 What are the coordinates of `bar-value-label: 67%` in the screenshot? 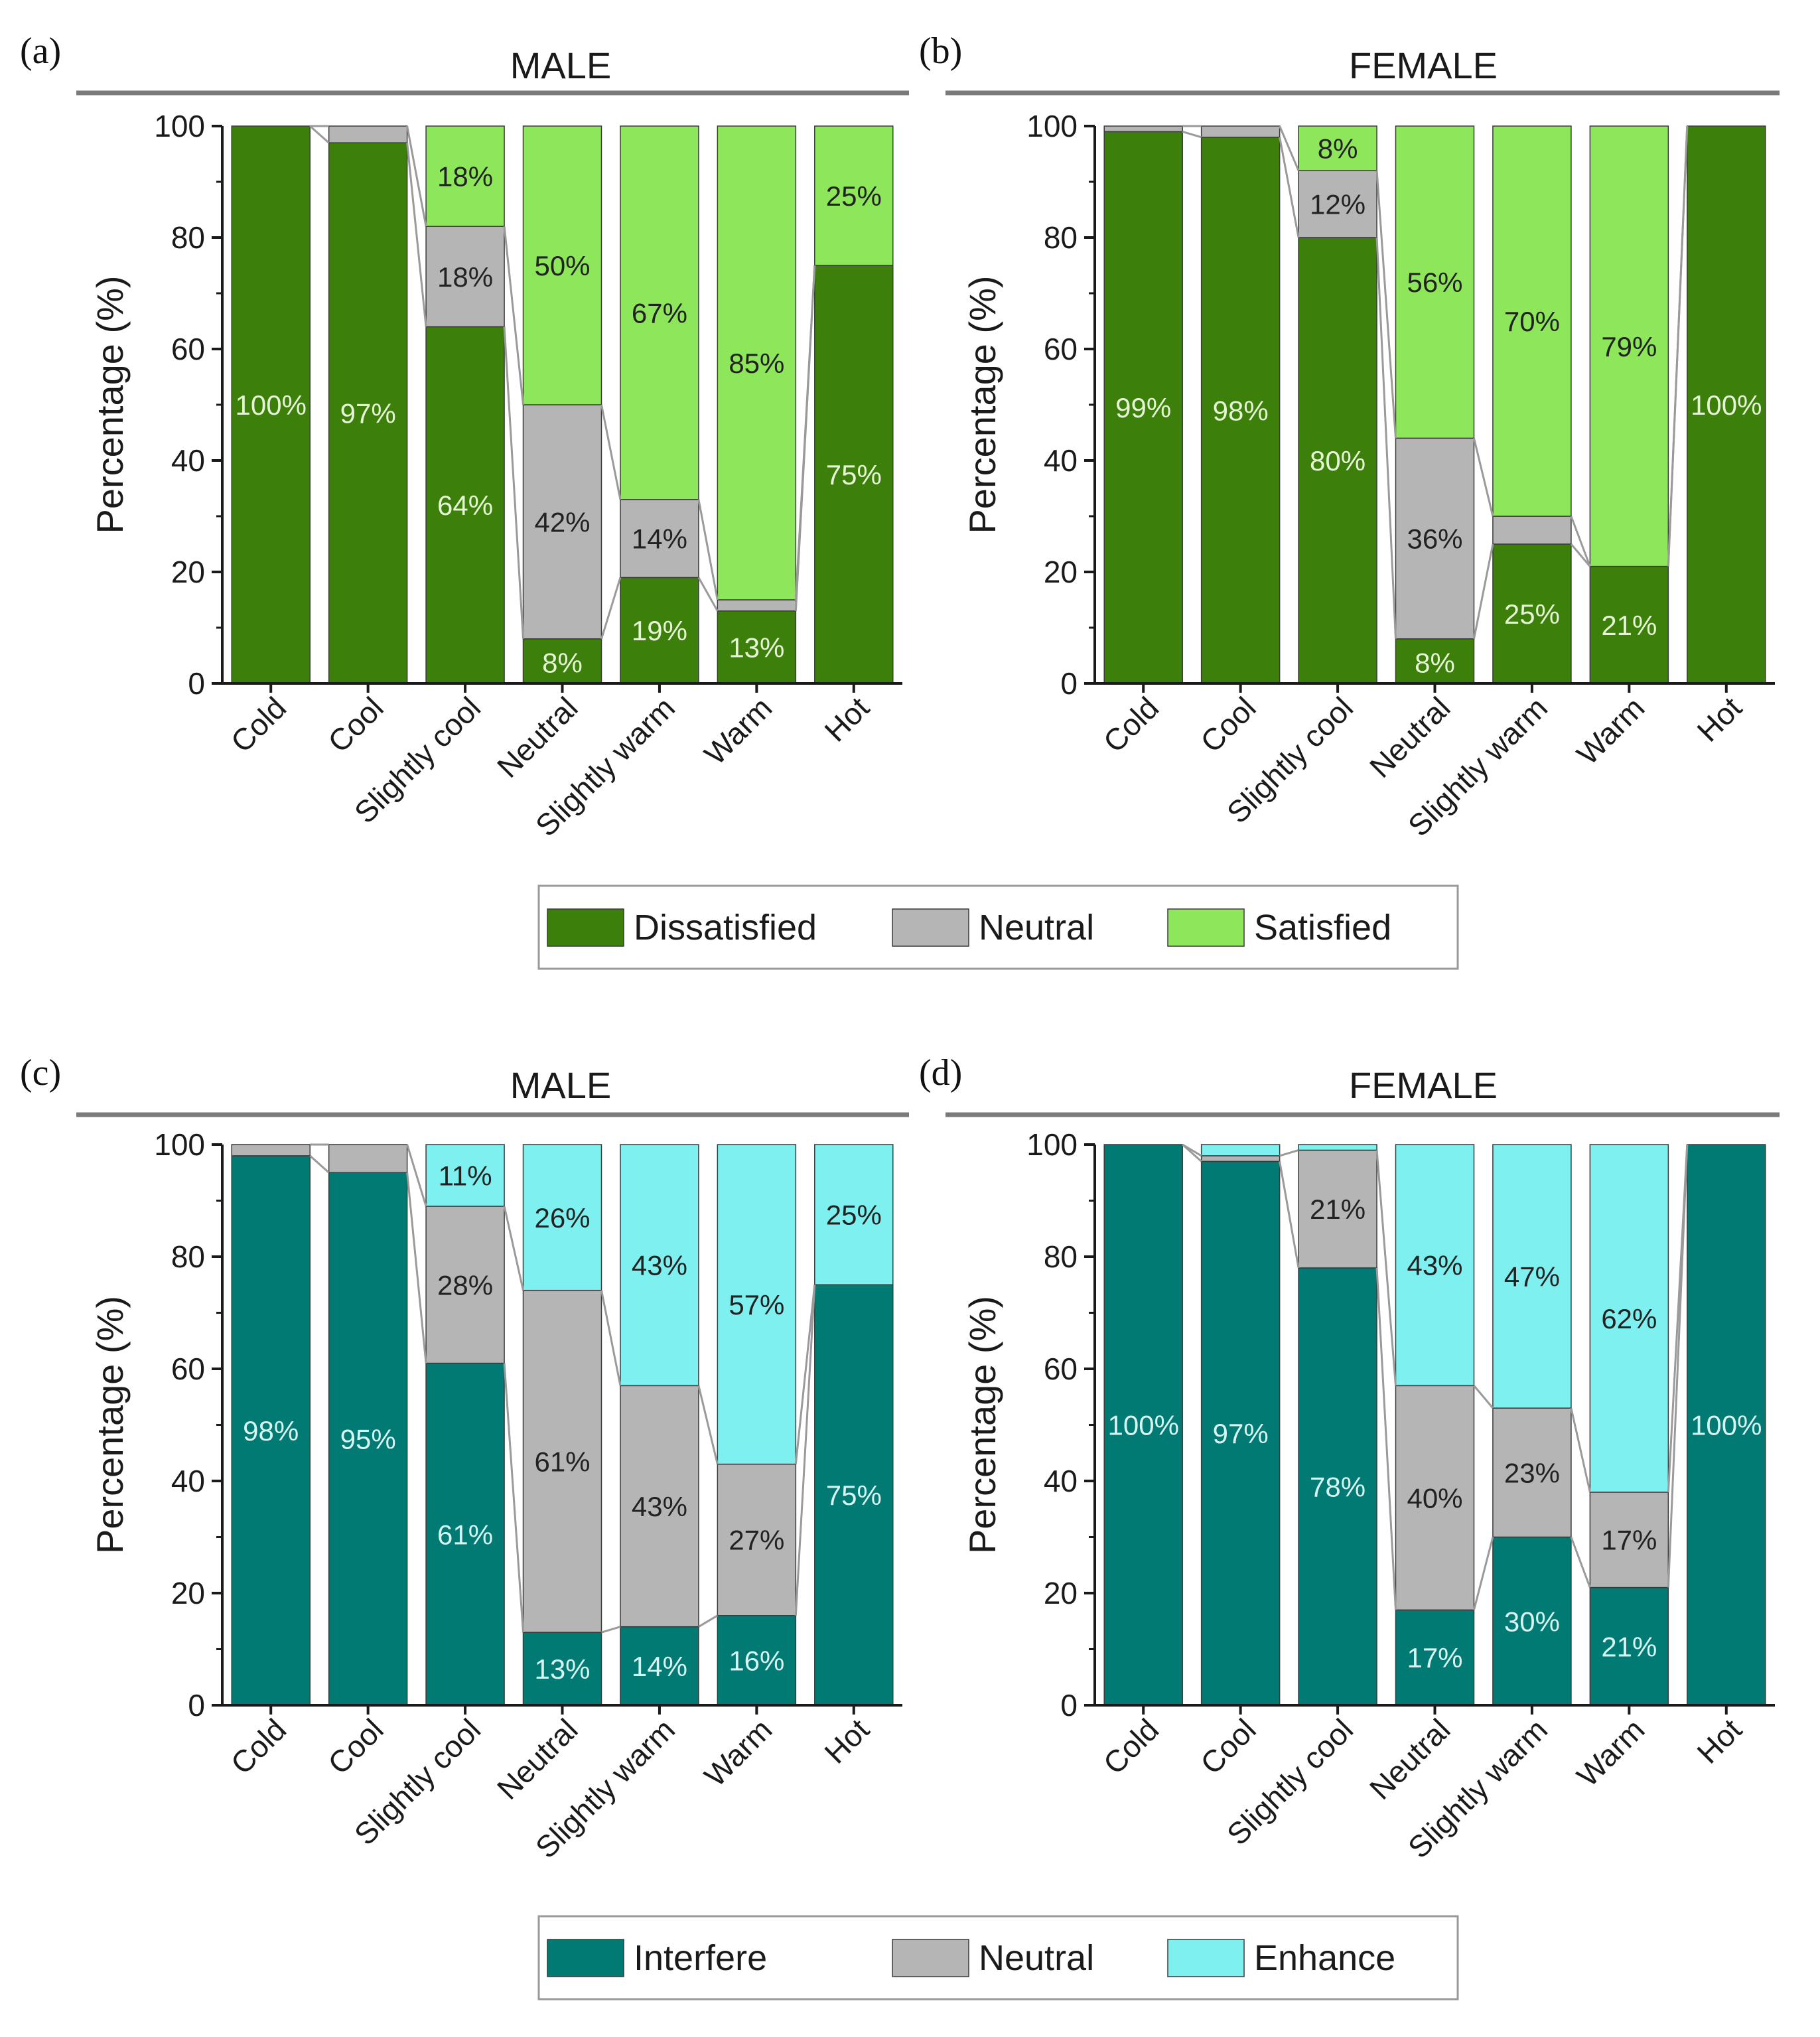 It's located at (659, 312).